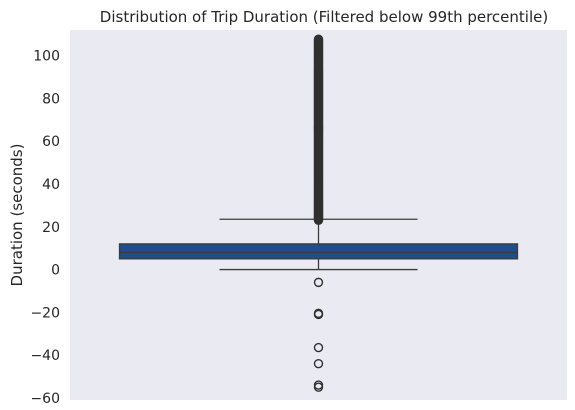 This screenshot has width=575, height=410. Describe the element at coordinates (51, 142) in the screenshot. I see `y-tick-label: 60` at that location.